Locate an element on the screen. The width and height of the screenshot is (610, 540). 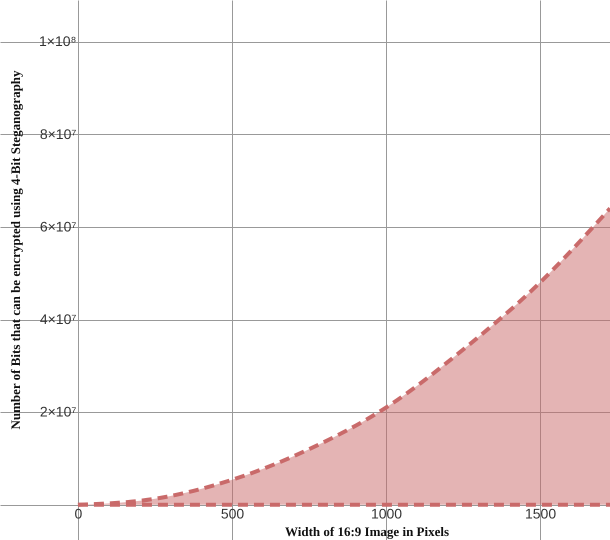
y-axis-title: Number of Bits that can be encrypted using 4-Bit Steganography is located at coordinates (15, 250).